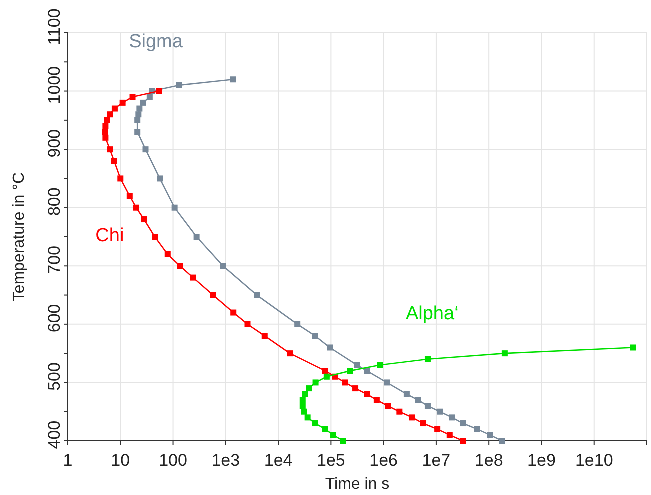 The image size is (651, 495). What do you see at coordinates (542, 460) in the screenshot?
I see `x-tick-label: 1e9` at bounding box center [542, 460].